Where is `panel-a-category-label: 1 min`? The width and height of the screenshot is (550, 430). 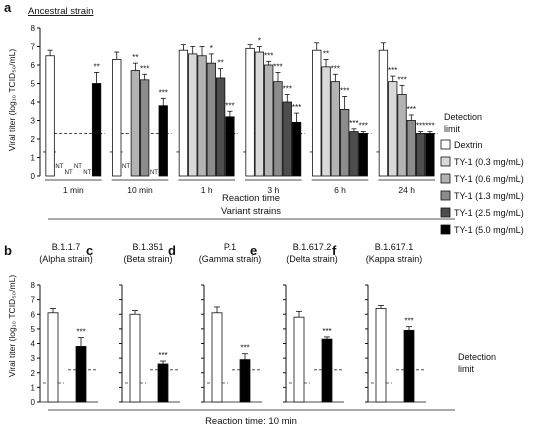 panel-a-category-label: 1 min is located at coordinates (73, 190).